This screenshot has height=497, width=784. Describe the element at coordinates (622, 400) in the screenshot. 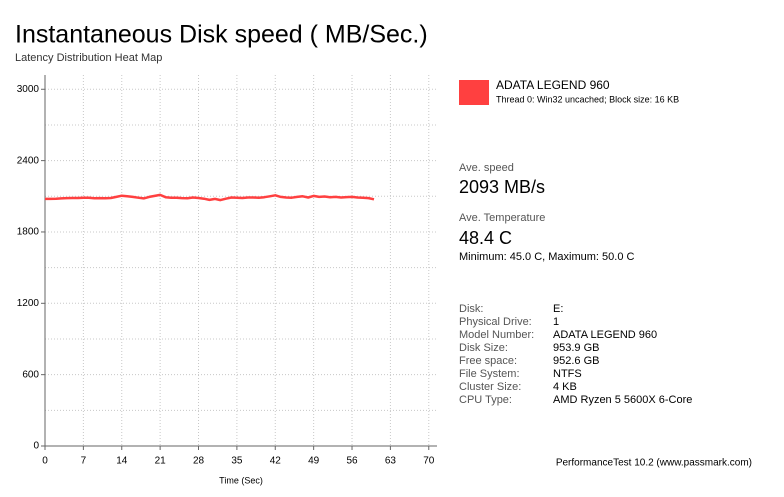

I see `detail-value: AMD Ryzen 5 5600X 6-Core` at that location.